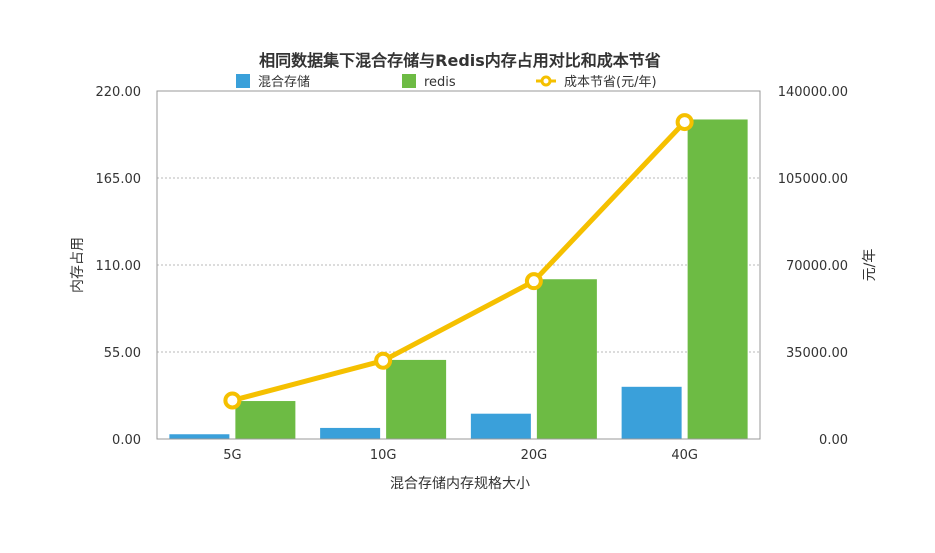 The height and width of the screenshot is (553, 935). Describe the element at coordinates (284, 82) in the screenshot. I see `legend-label-hybrid: 混合存储` at that location.